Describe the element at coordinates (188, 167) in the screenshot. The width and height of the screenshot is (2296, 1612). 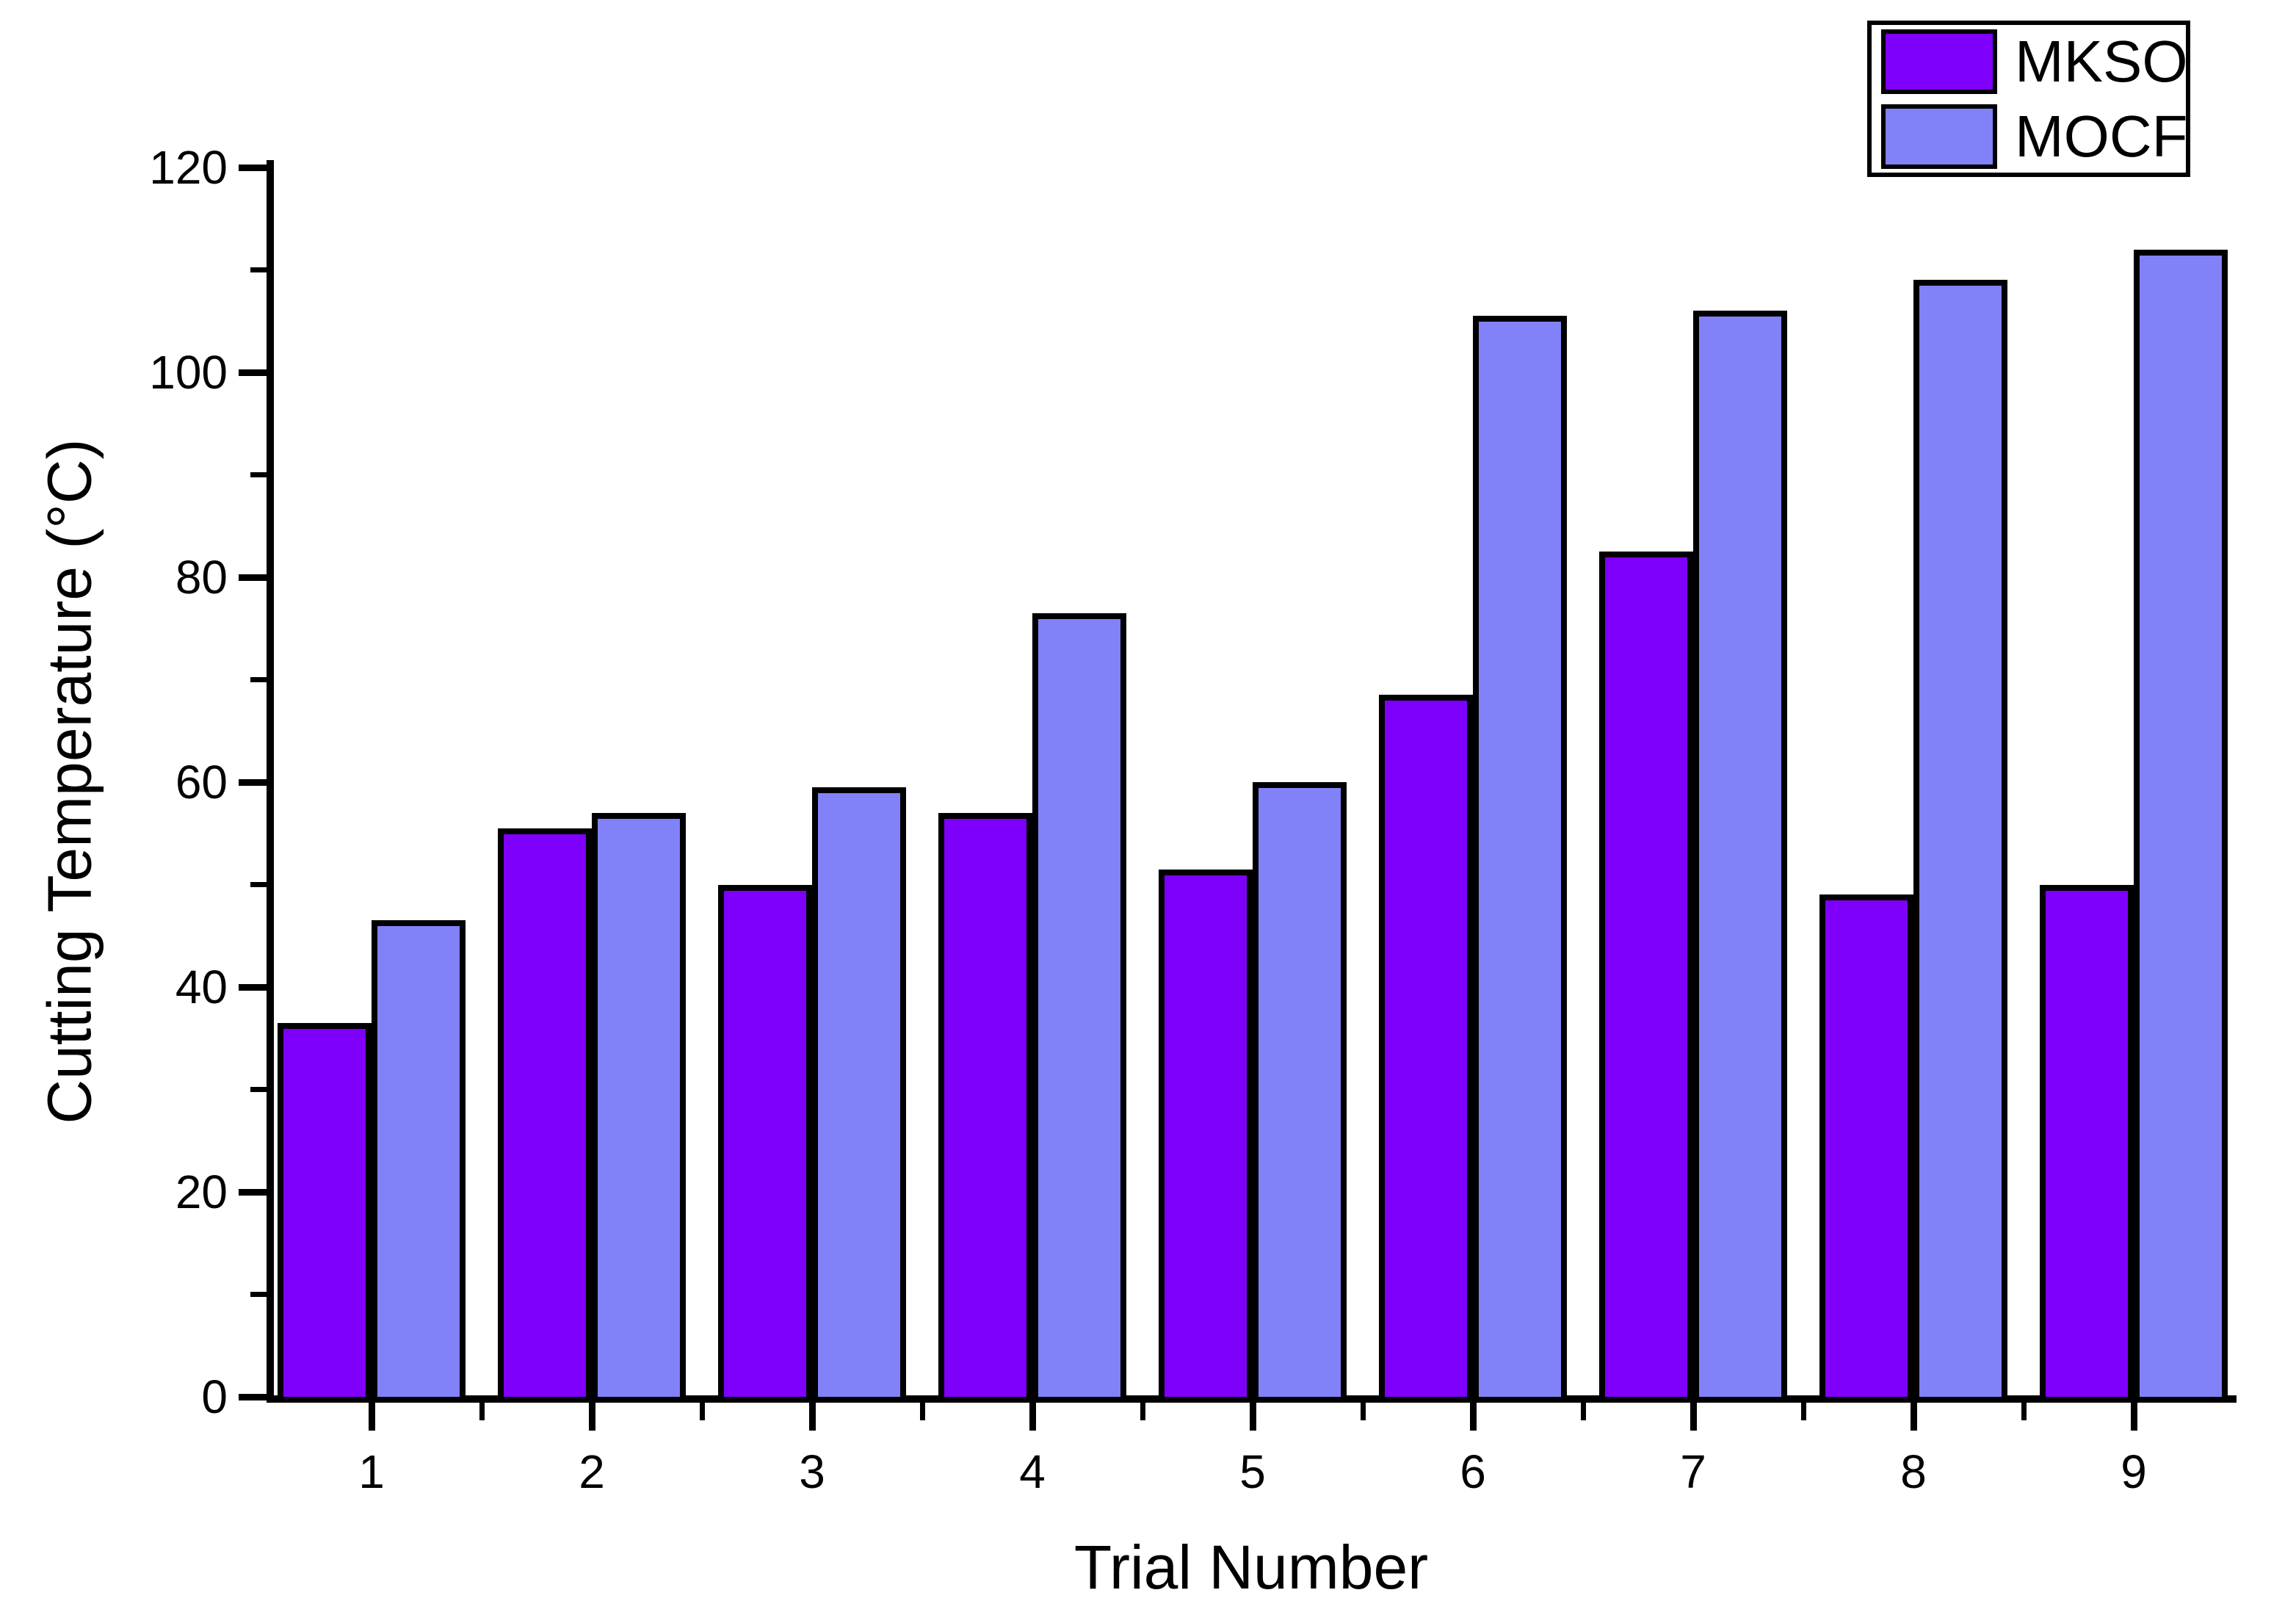
I see `y-tick-label-120: 120` at that location.